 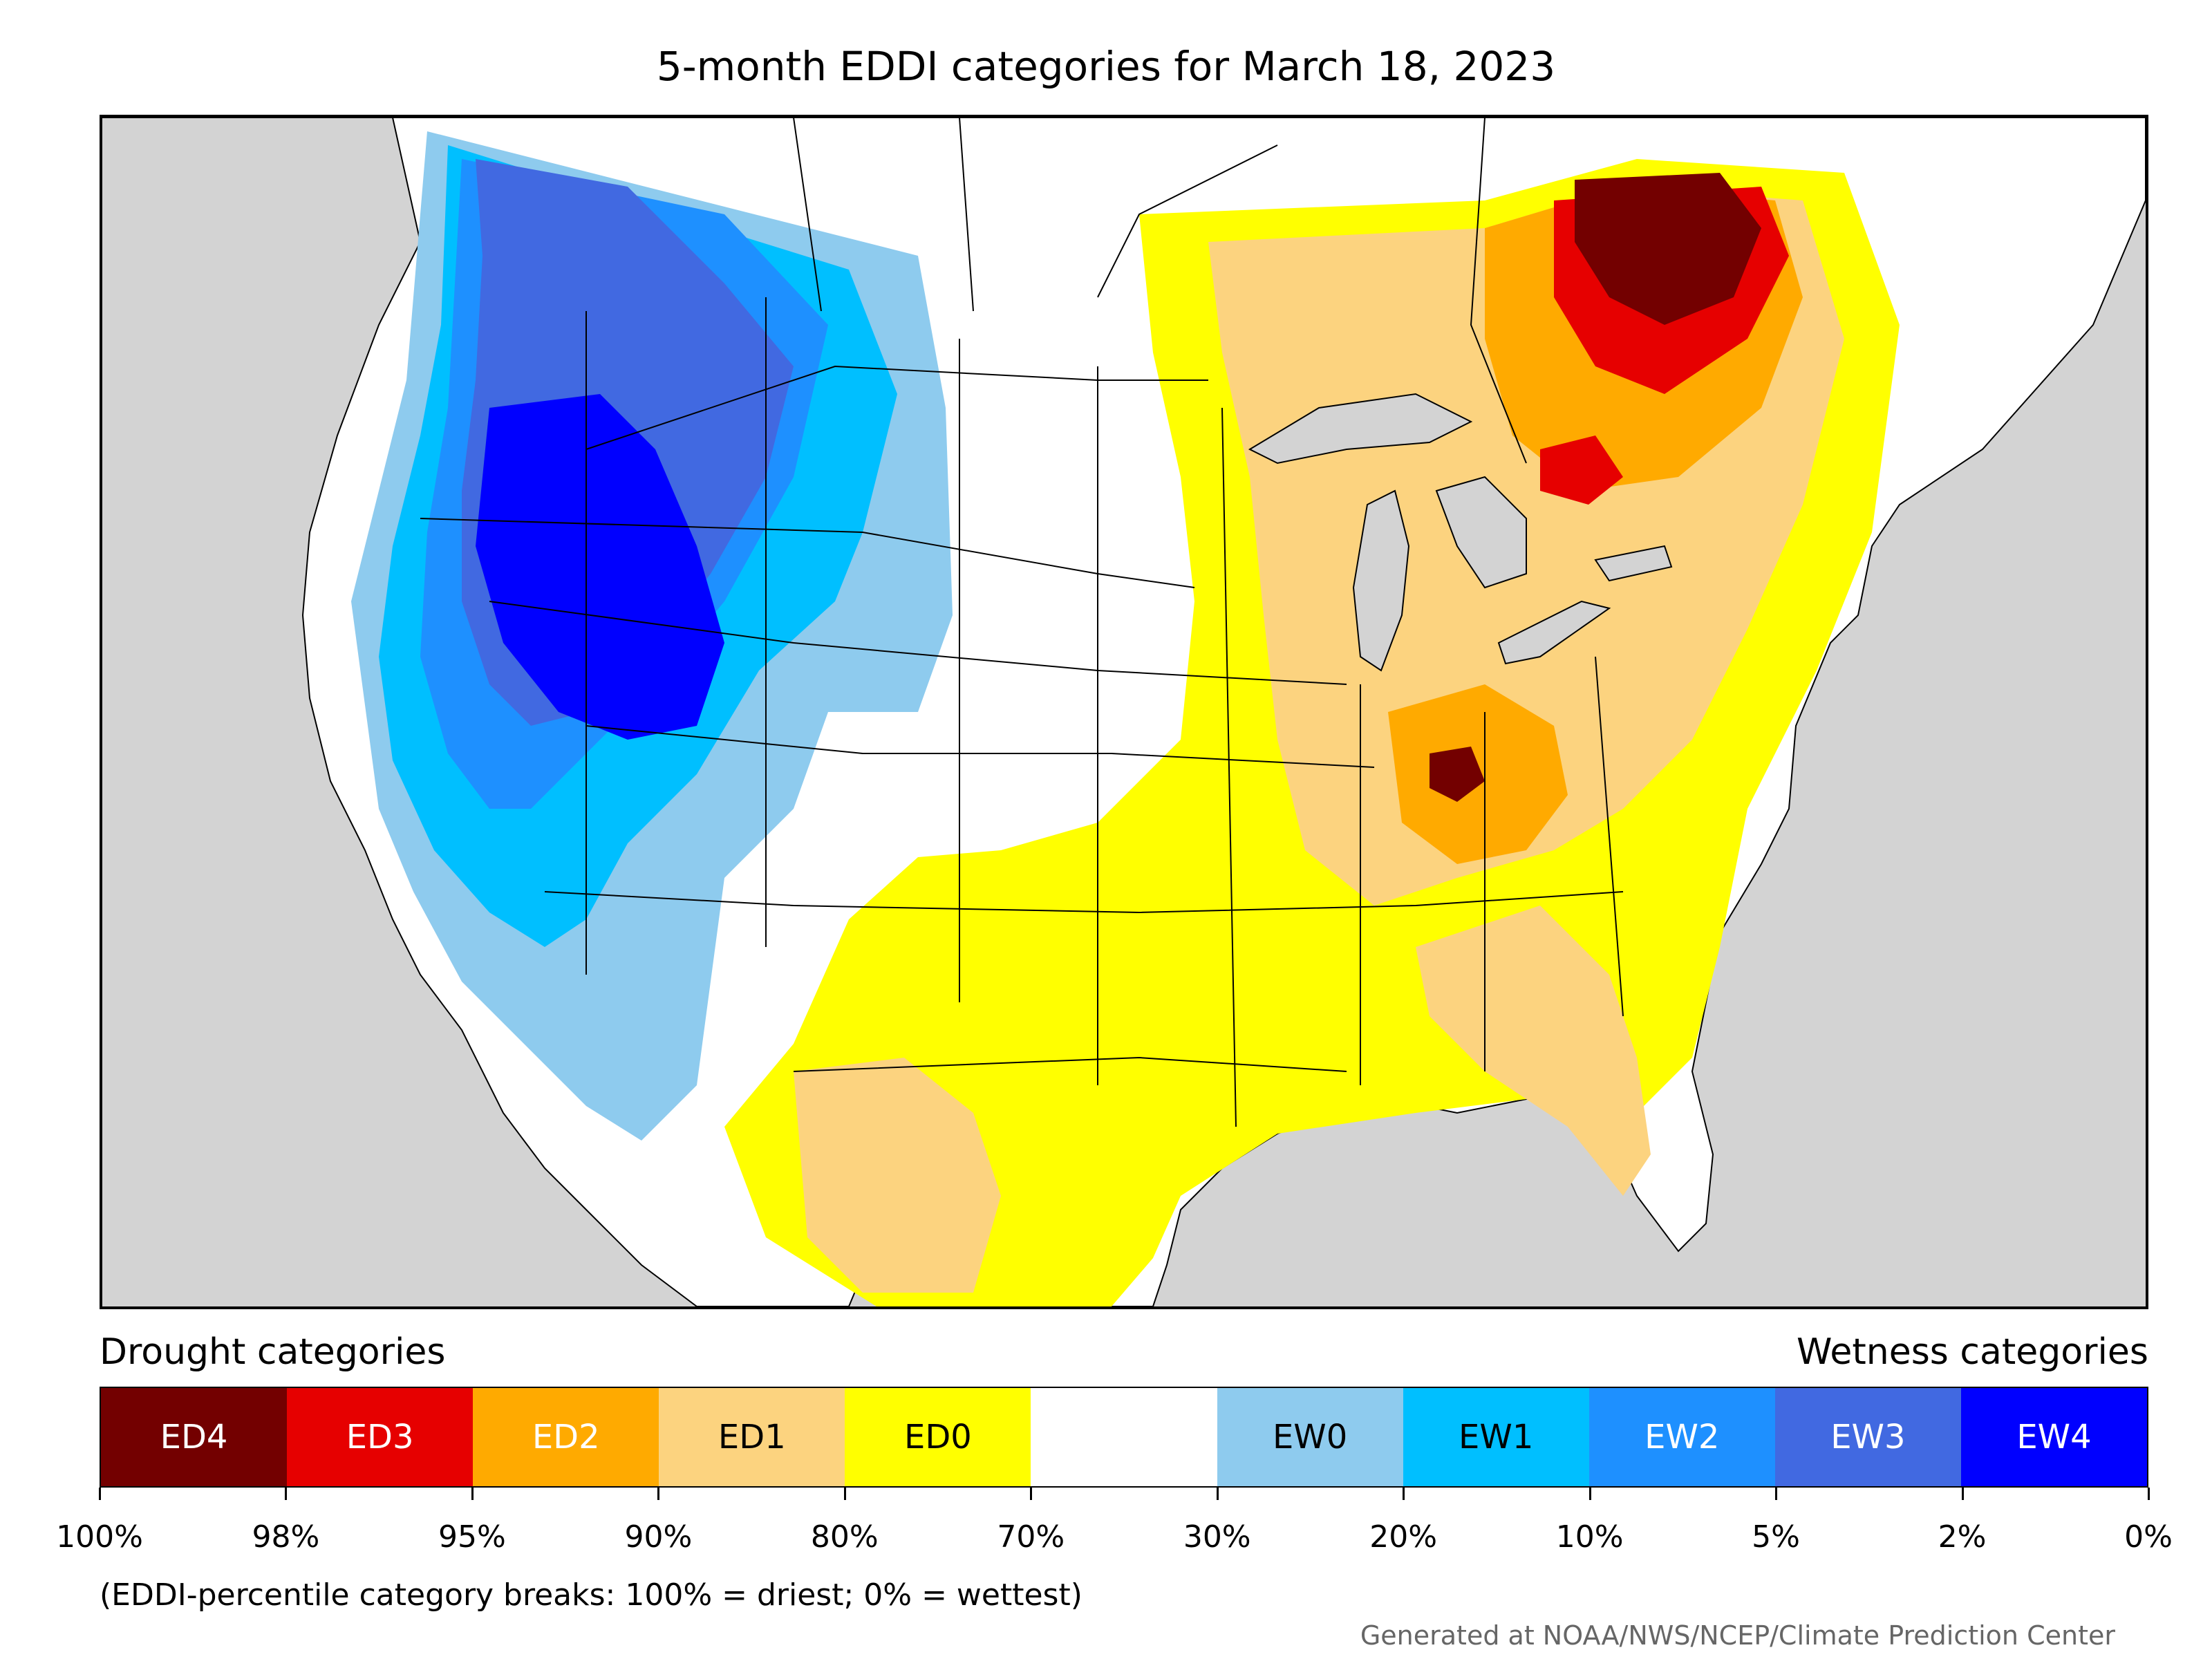 What do you see at coordinates (1403, 1537) in the screenshot?
I see `legend-tick-label: 20%` at bounding box center [1403, 1537].